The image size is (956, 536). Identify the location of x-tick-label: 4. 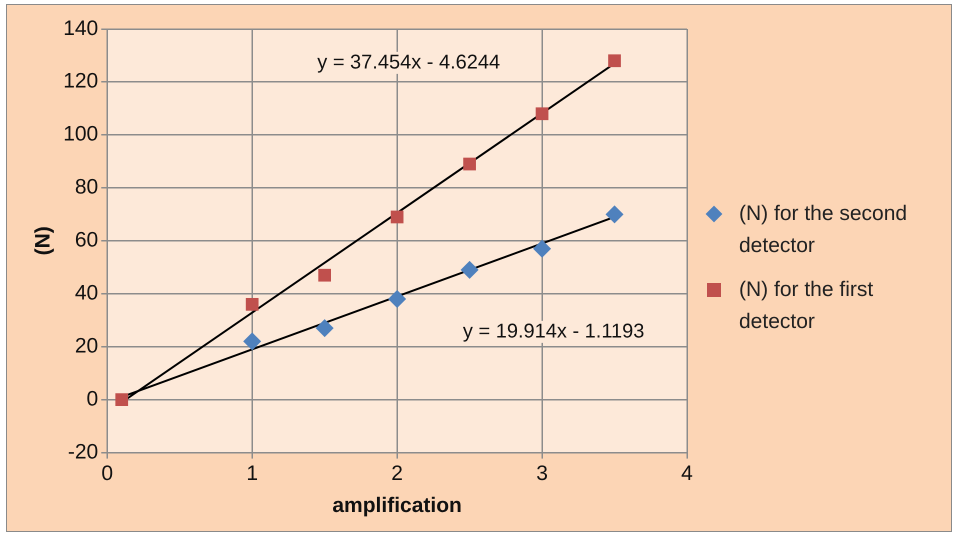
(687, 473).